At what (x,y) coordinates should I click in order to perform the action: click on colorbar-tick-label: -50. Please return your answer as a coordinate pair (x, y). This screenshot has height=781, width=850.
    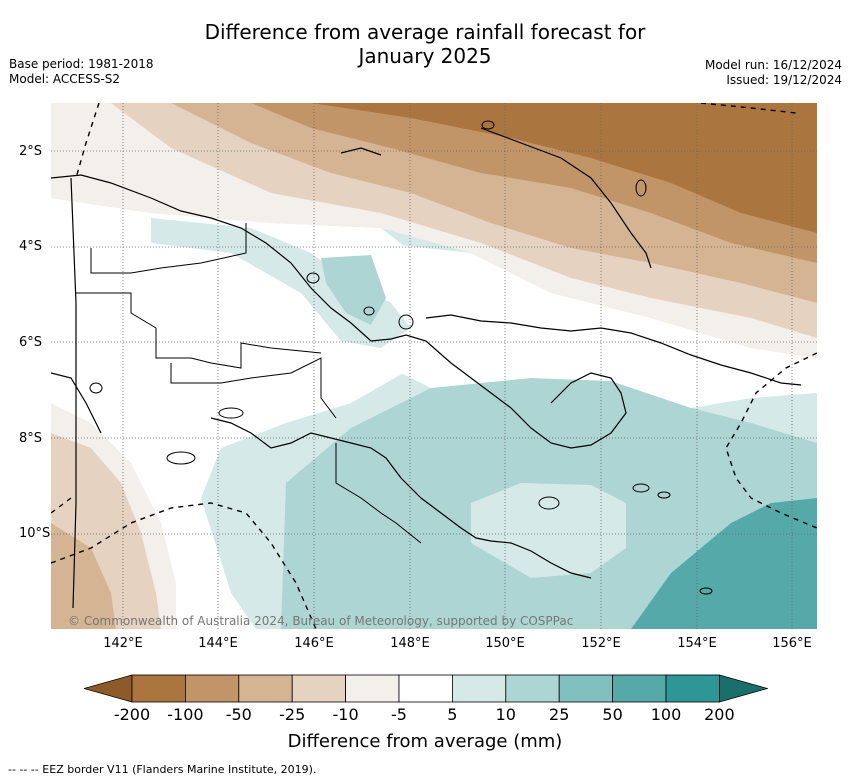
    Looking at the image, I should click on (238, 714).